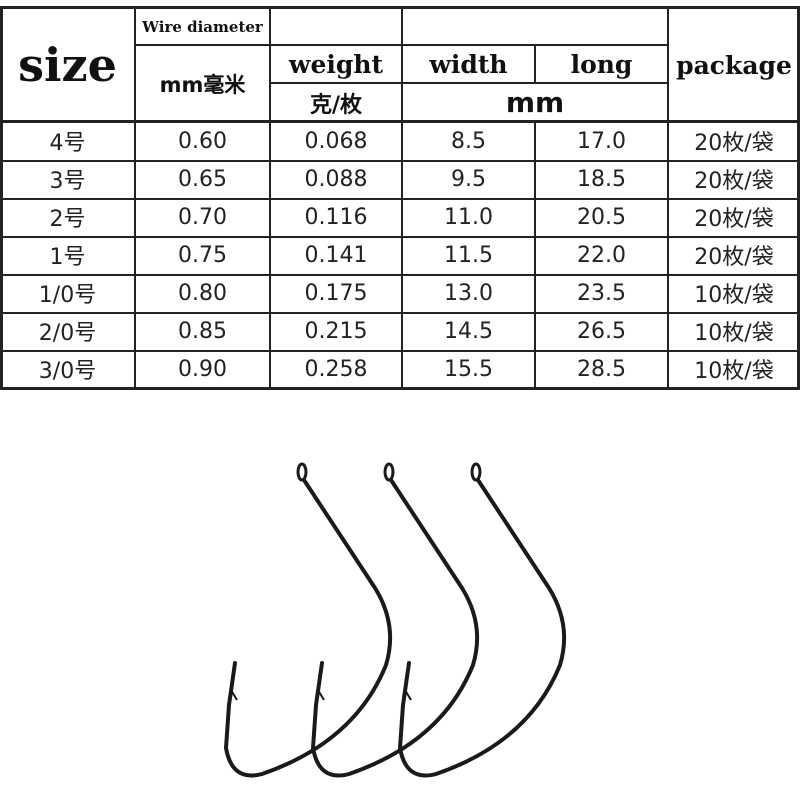 Image resolution: width=800 pixels, height=800 pixels. I want to click on table-cell: 1/0号, so click(67, 295).